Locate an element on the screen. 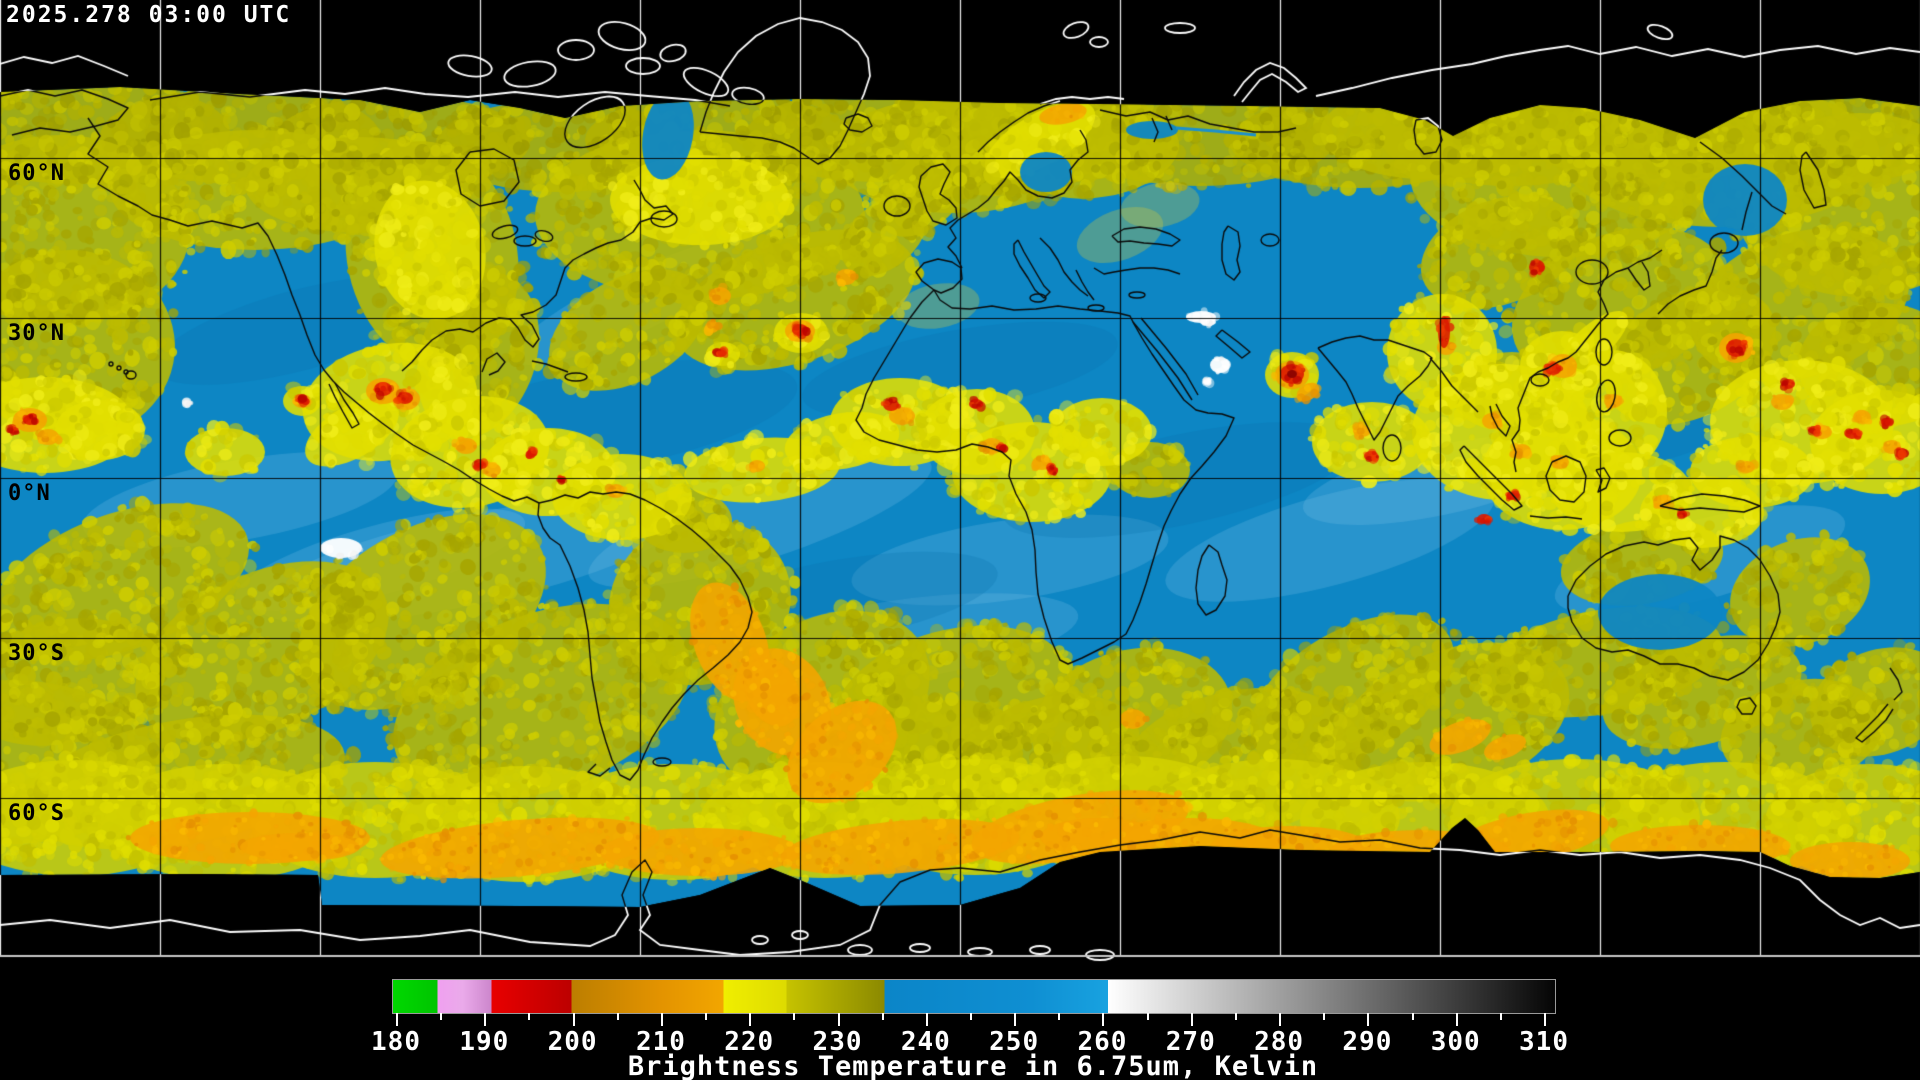 This screenshot has height=1080, width=1920. lat-label: 60°N is located at coordinates (36, 173).